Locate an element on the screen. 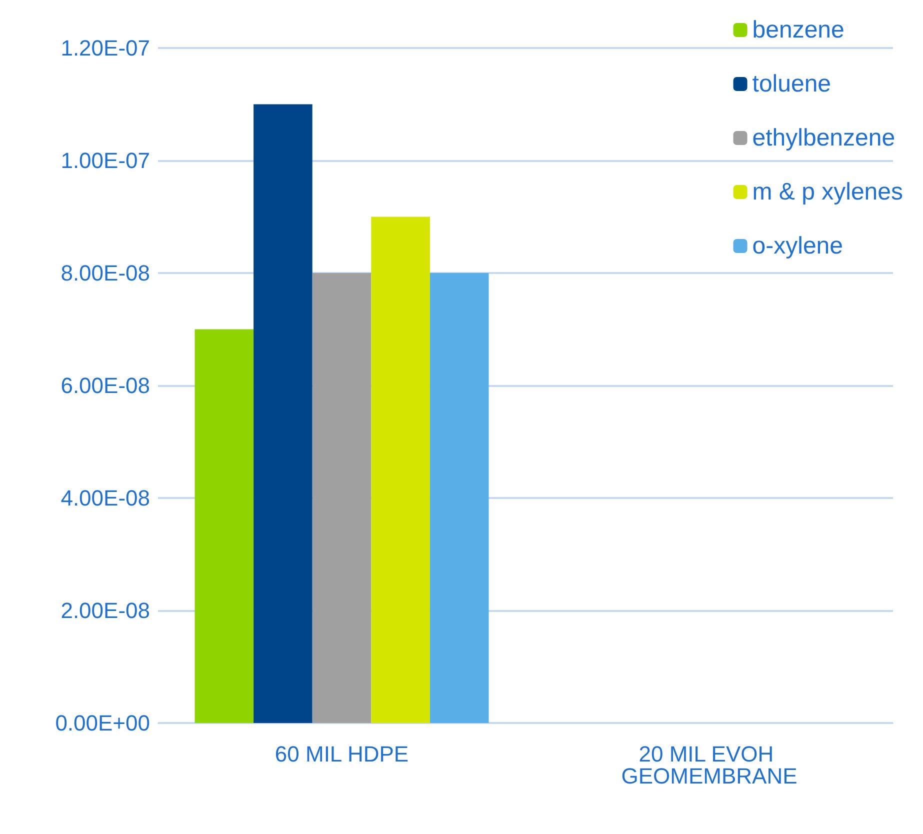 The height and width of the screenshot is (834, 923). legend-label: m & p xylenes is located at coordinates (828, 192).